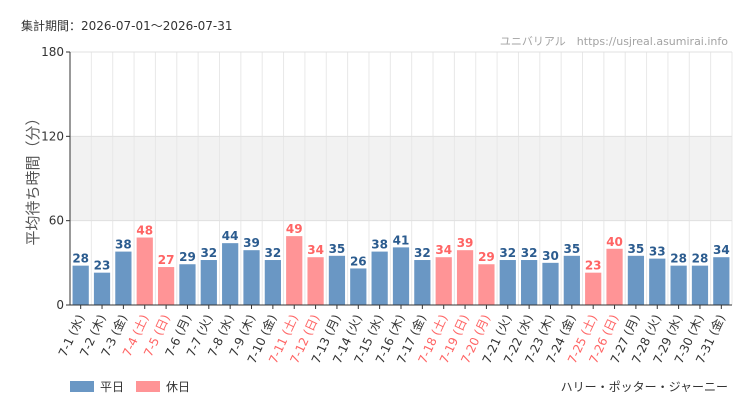 This screenshot has width=750, height=410. Describe the element at coordinates (700, 285) in the screenshot. I see `bar-7-30 (木)` at that location.